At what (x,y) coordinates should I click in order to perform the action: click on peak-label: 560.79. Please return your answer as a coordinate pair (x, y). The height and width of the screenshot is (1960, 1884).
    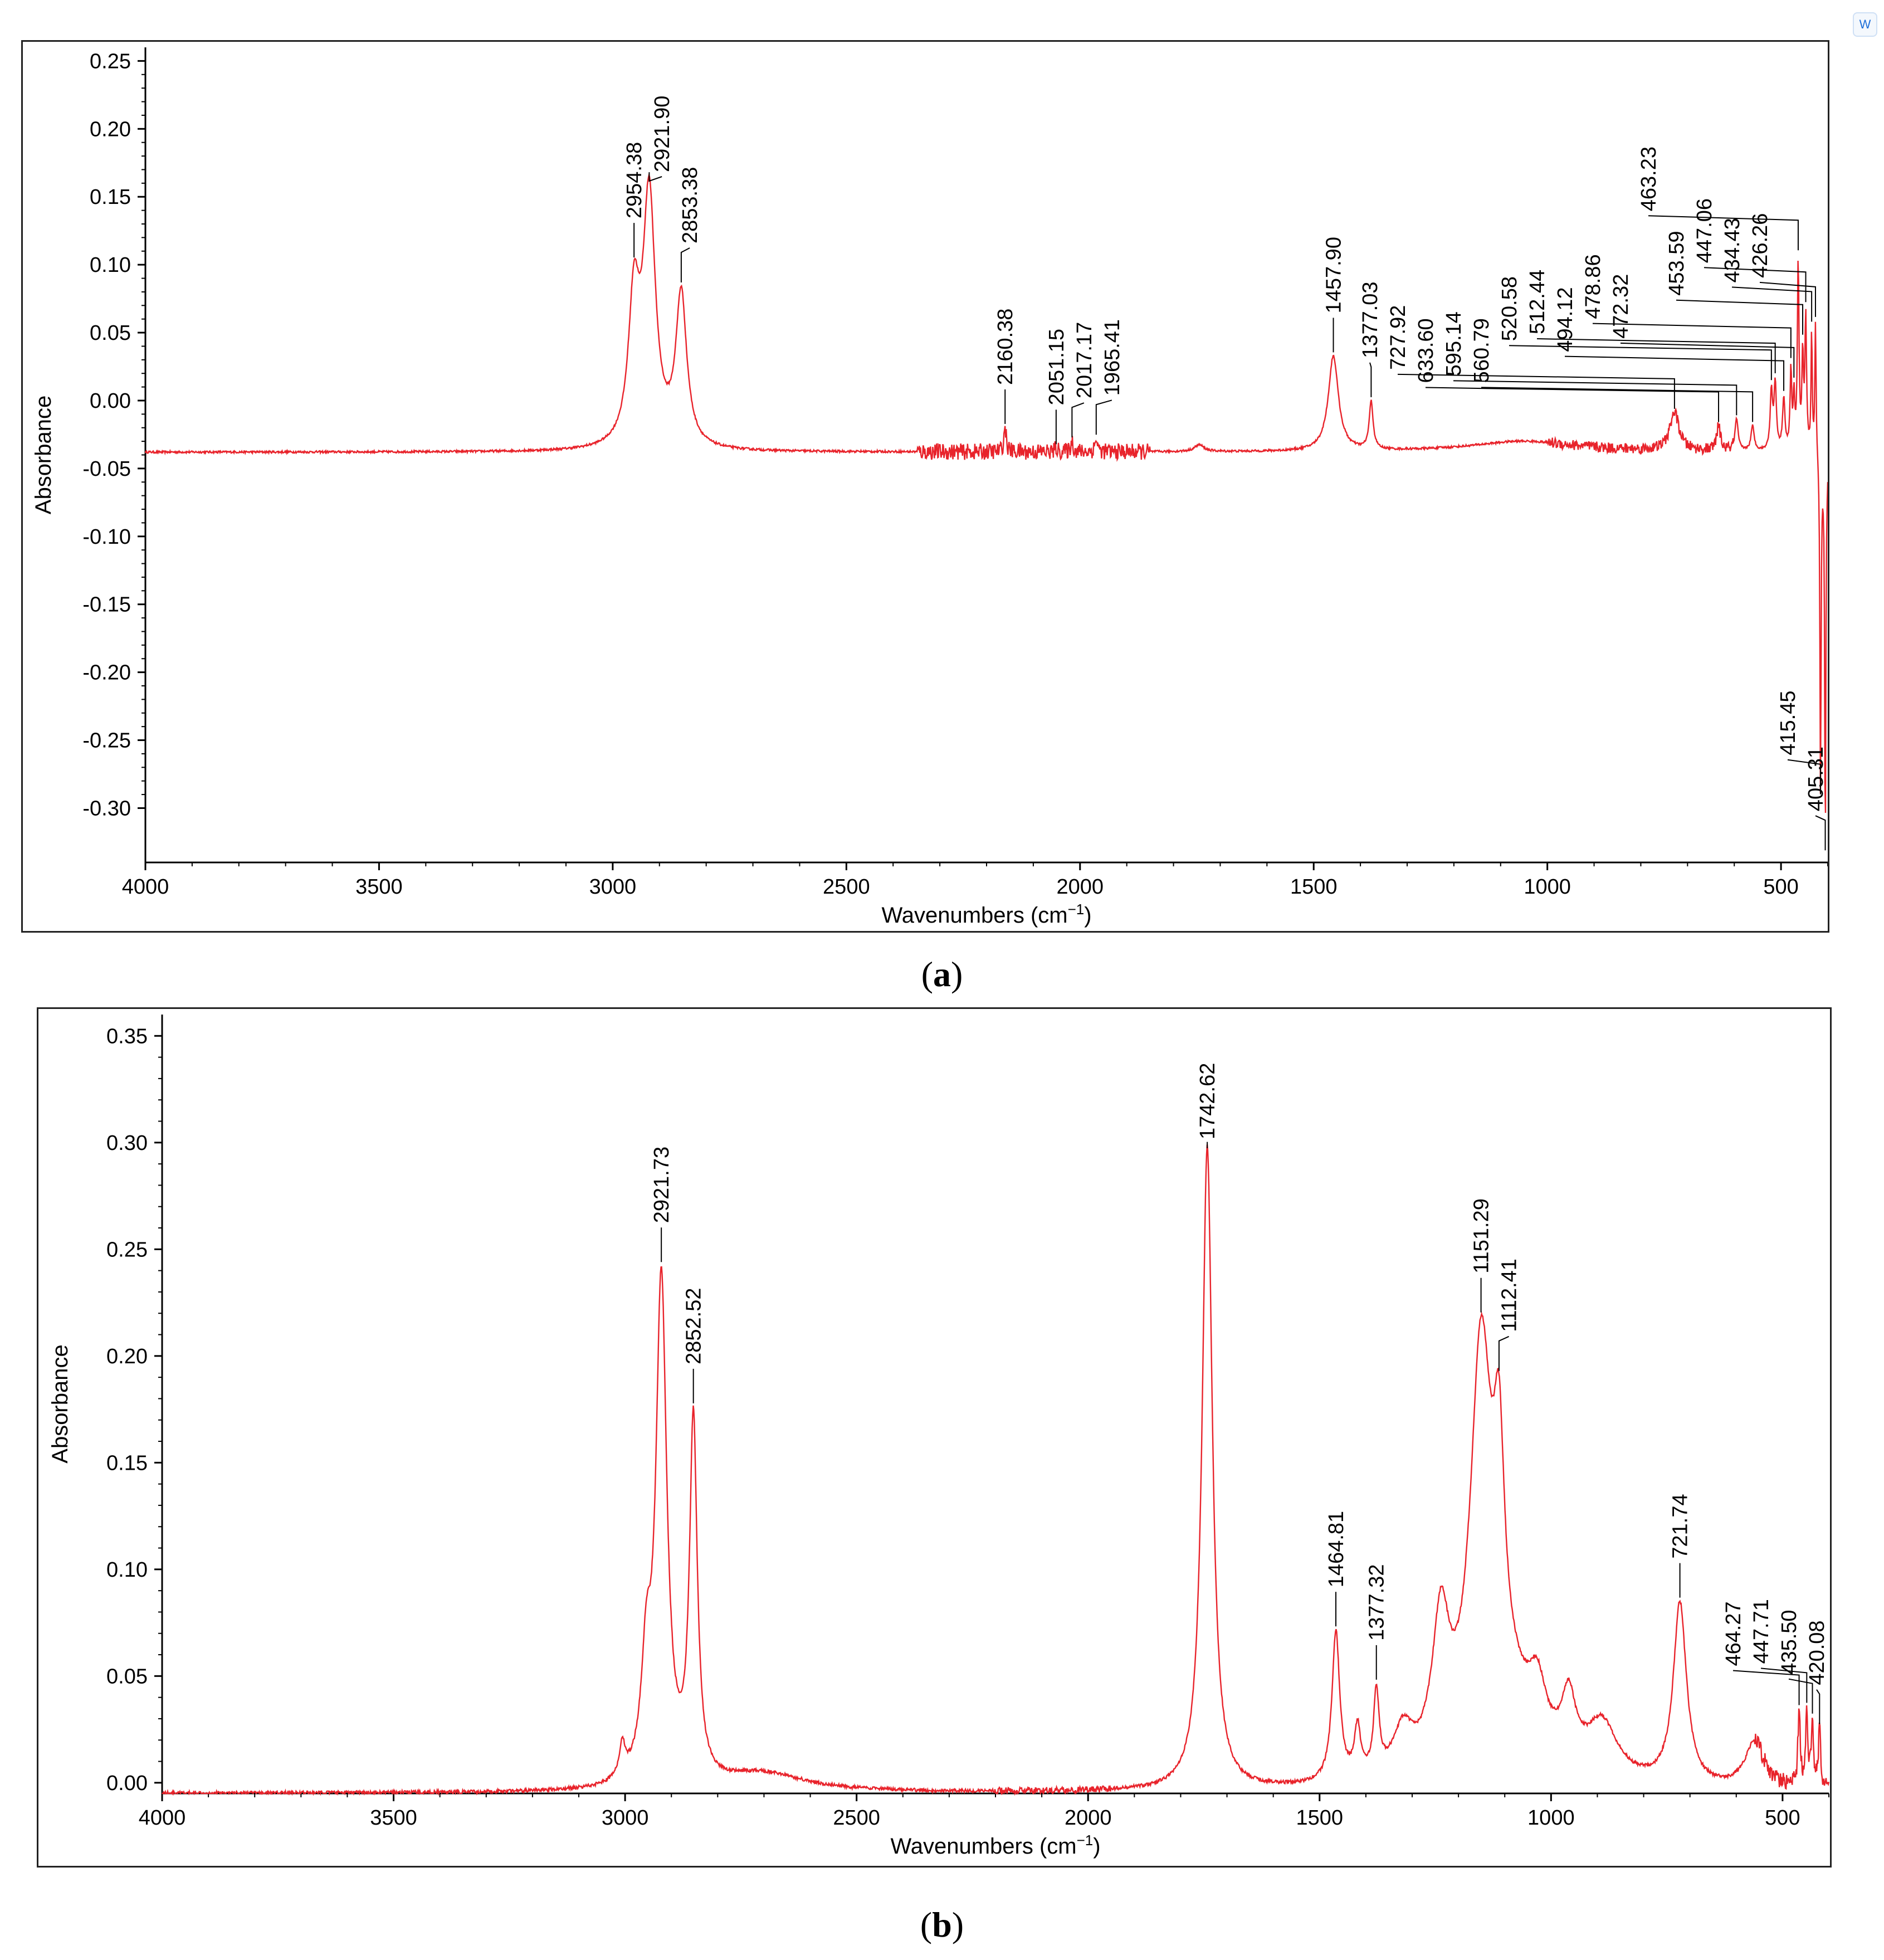
    Looking at the image, I should click on (1481, 350).